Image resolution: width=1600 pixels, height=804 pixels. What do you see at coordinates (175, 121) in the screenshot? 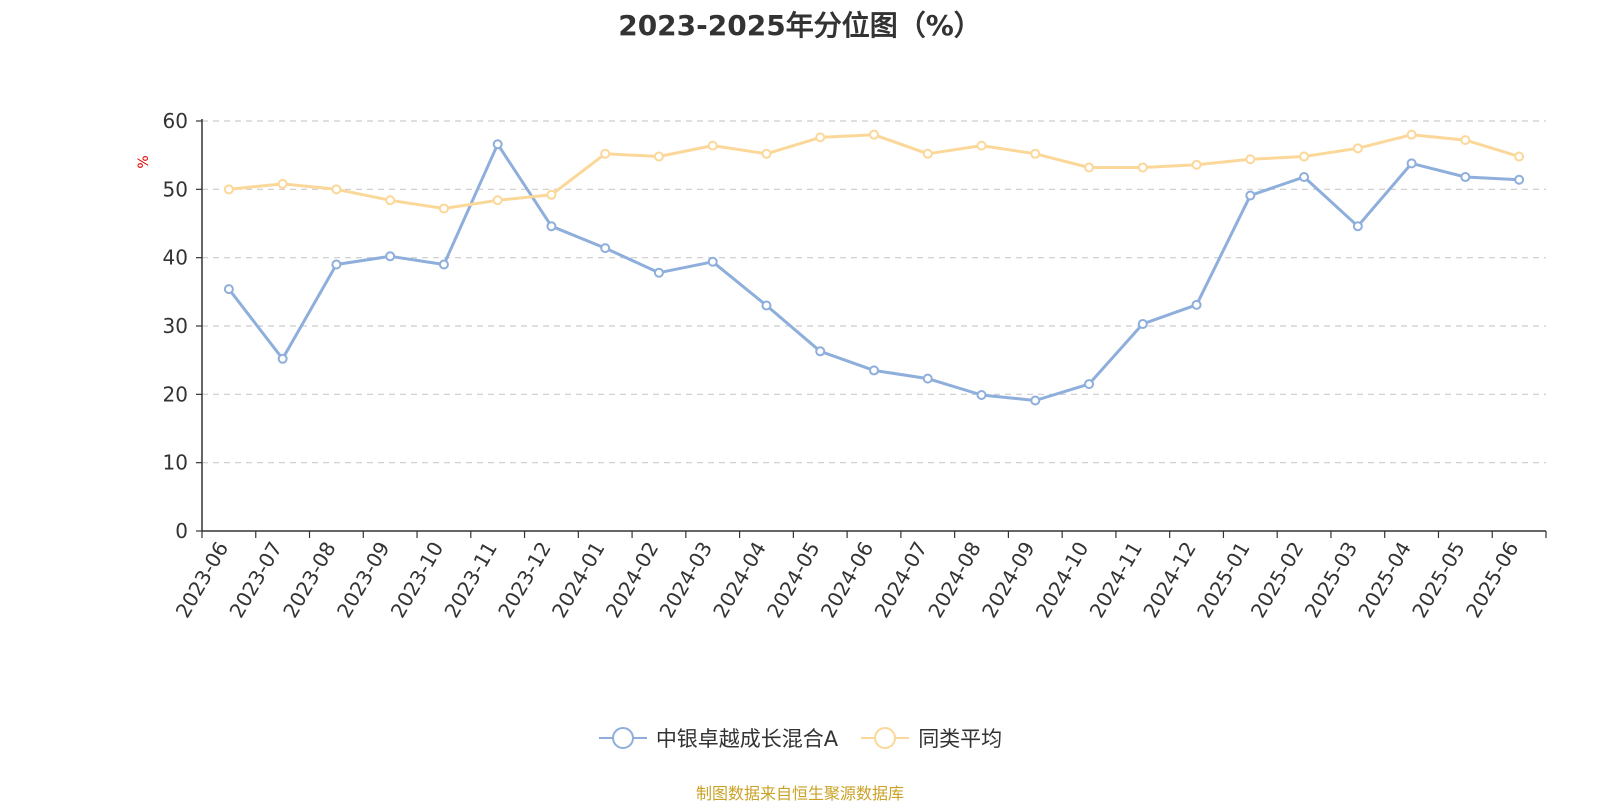
I see `y-tick-label: 60` at bounding box center [175, 121].